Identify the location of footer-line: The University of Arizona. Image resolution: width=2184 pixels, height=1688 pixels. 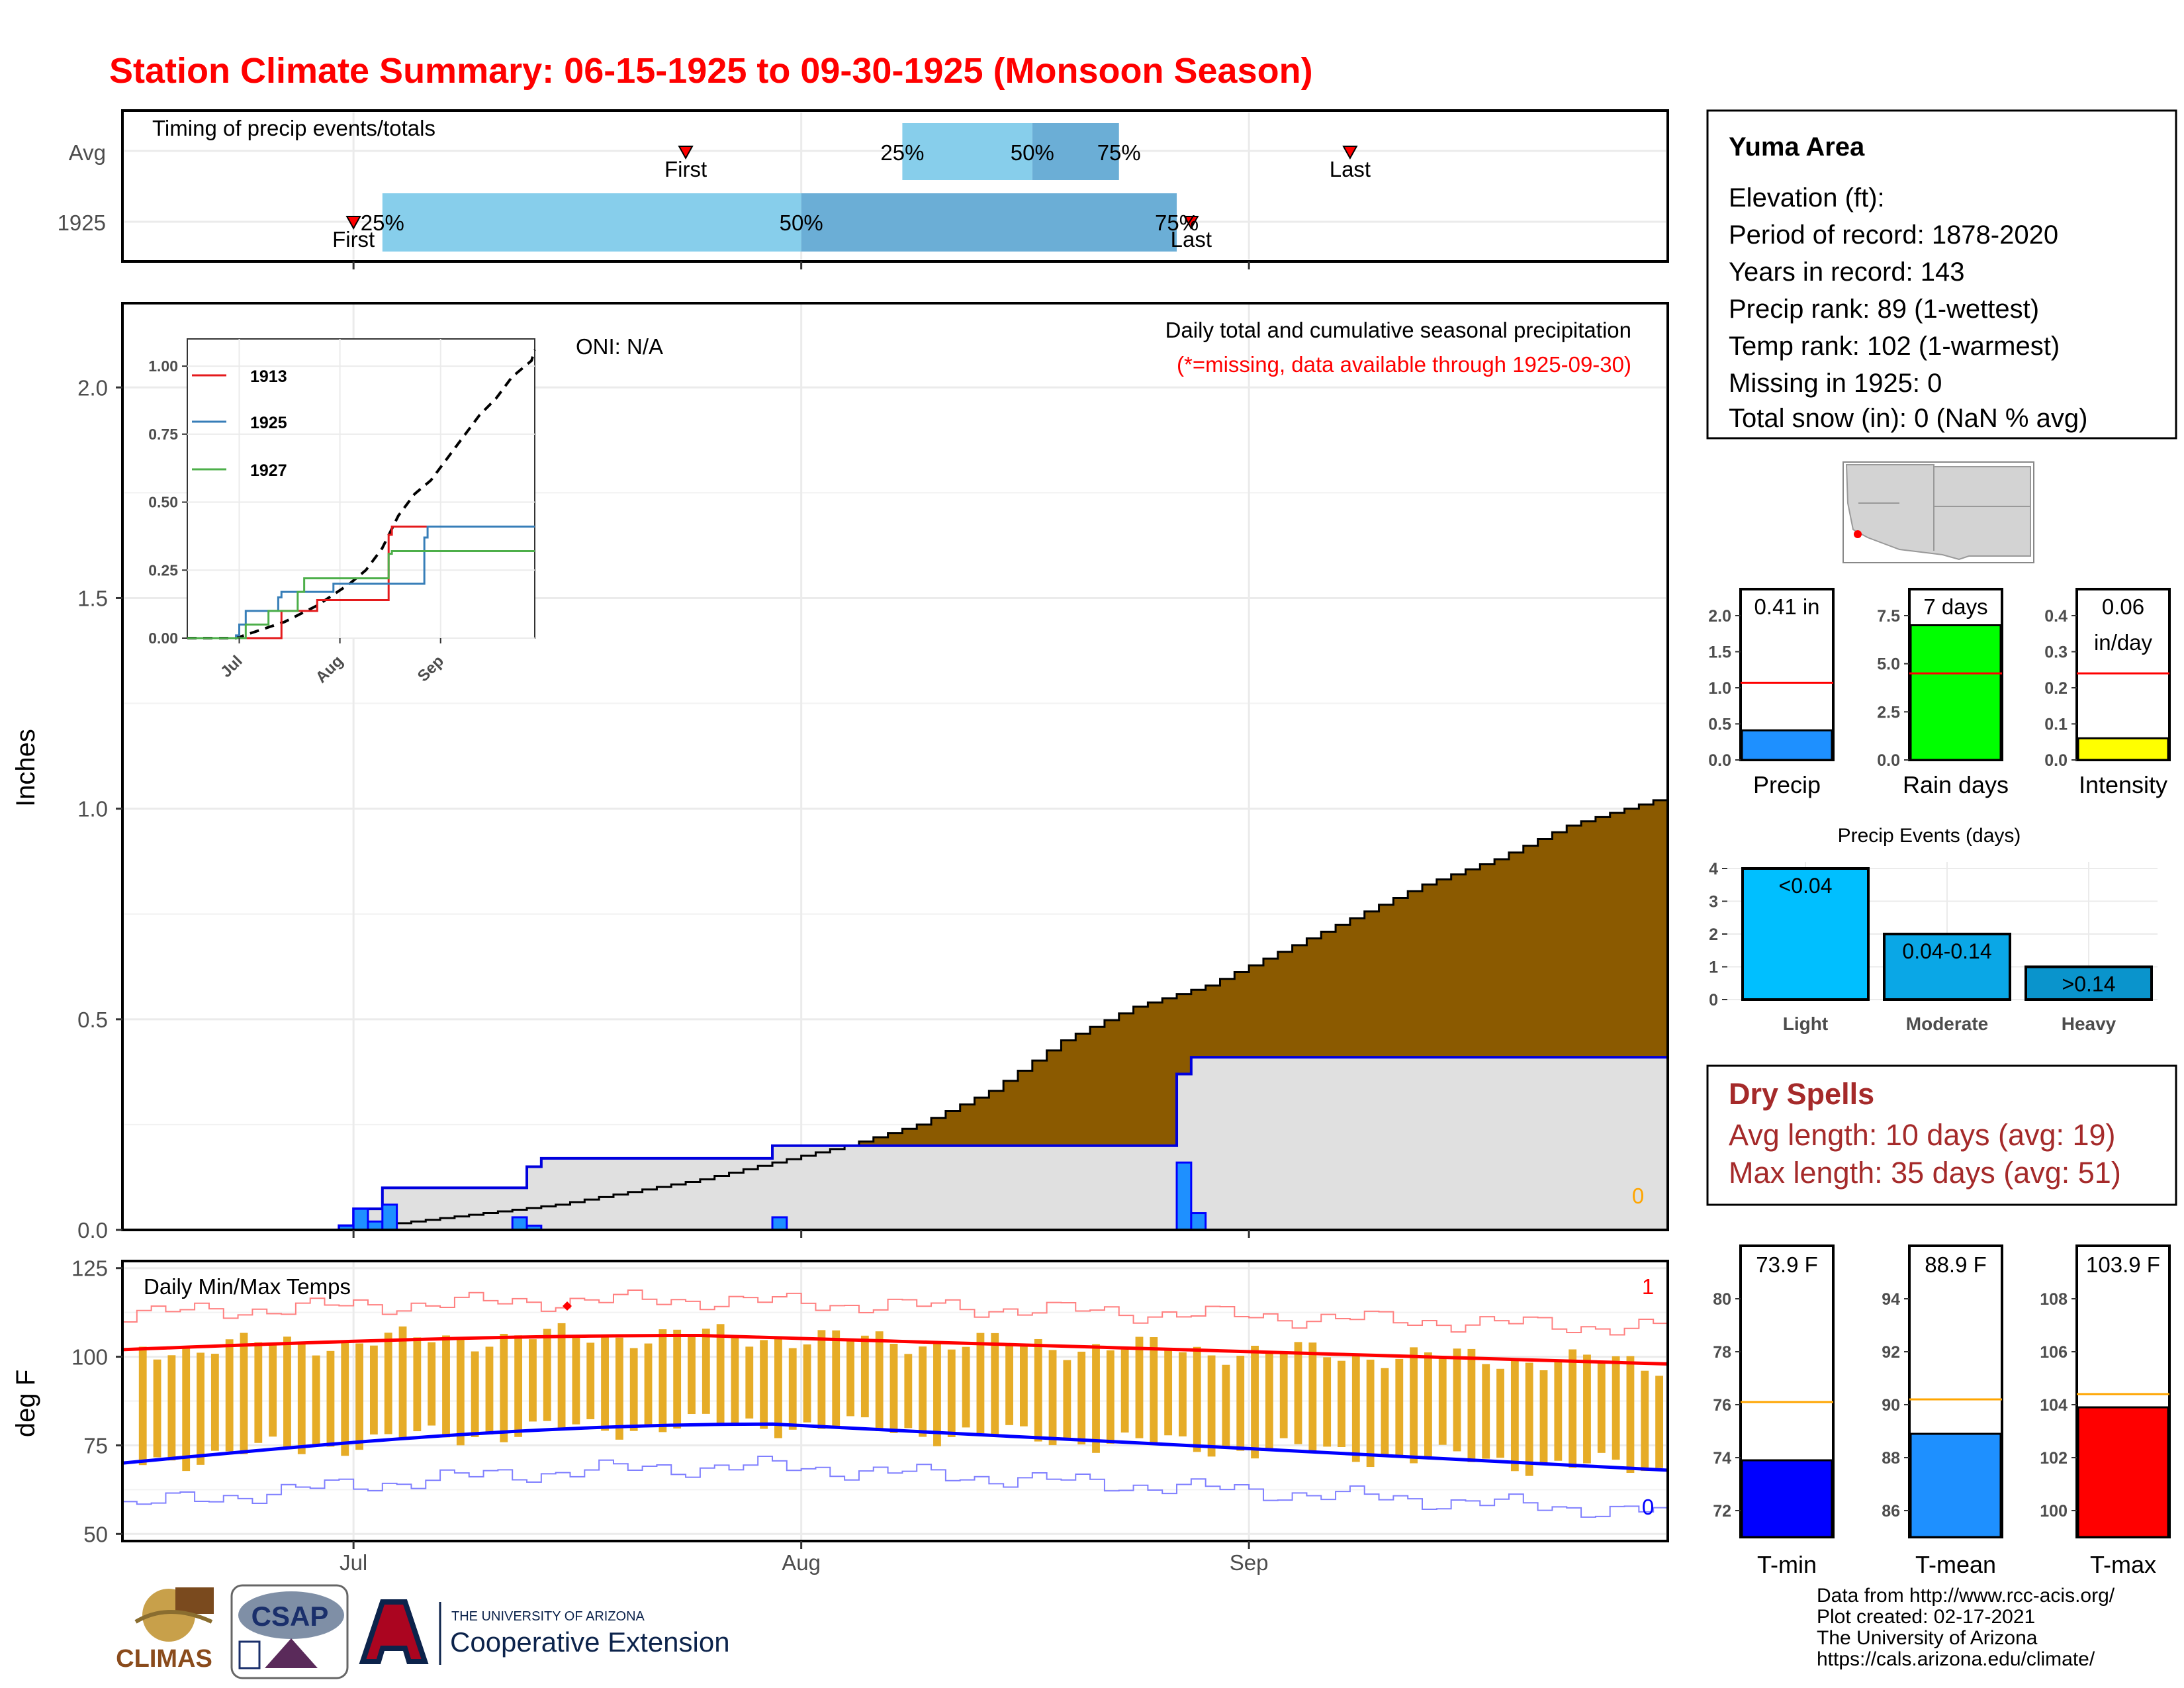
(1928, 1638).